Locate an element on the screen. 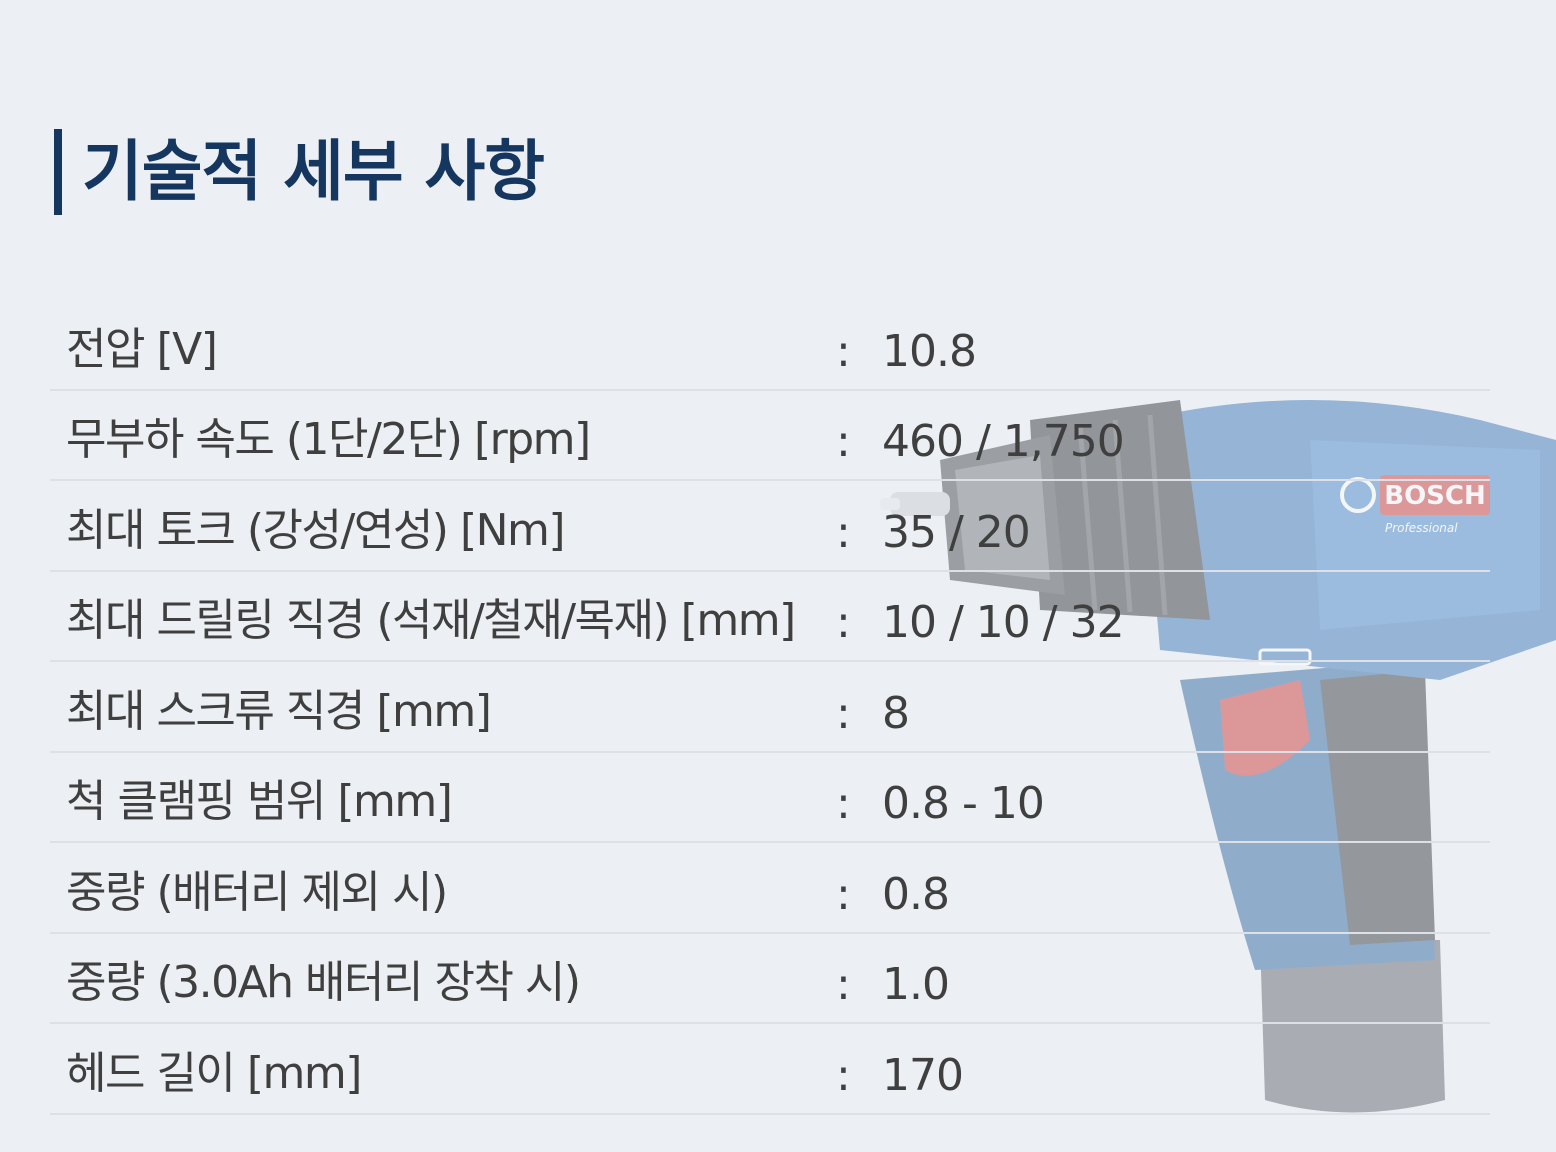 The width and height of the screenshot is (1556, 1152). spec-row-weight-without-battery: 중량 (배터리 제외 시) : 0.8 is located at coordinates (770, 888).